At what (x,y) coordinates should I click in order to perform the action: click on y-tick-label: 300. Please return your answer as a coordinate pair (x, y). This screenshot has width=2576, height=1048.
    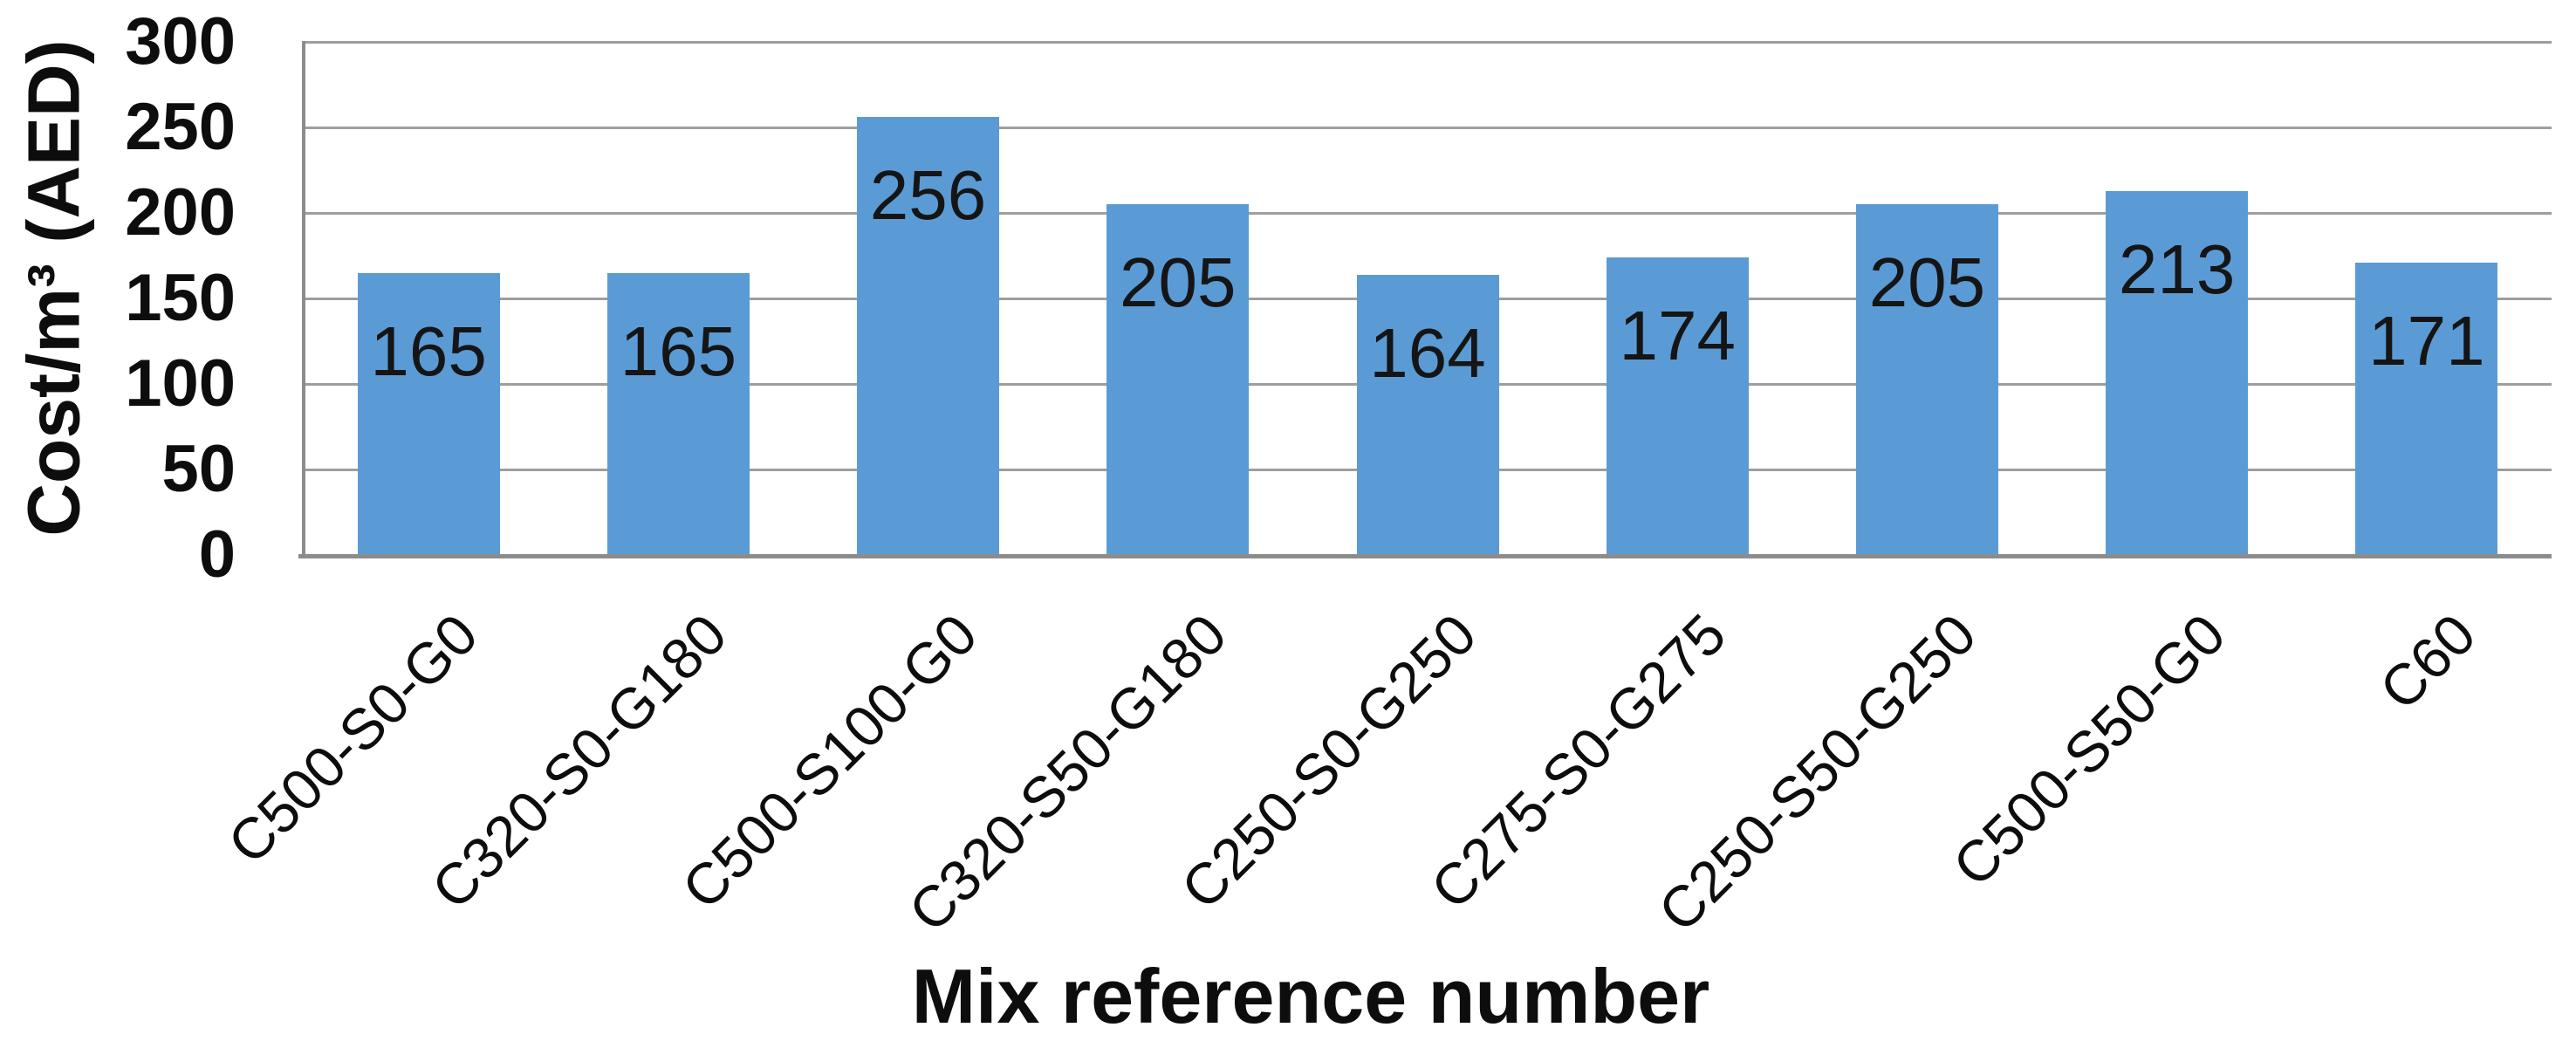
    Looking at the image, I should click on (180, 41).